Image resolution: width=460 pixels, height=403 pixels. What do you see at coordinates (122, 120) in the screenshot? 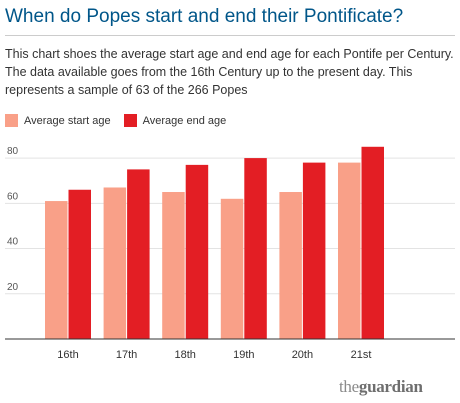
I see `chart-legend: Average start age Average end age` at bounding box center [122, 120].